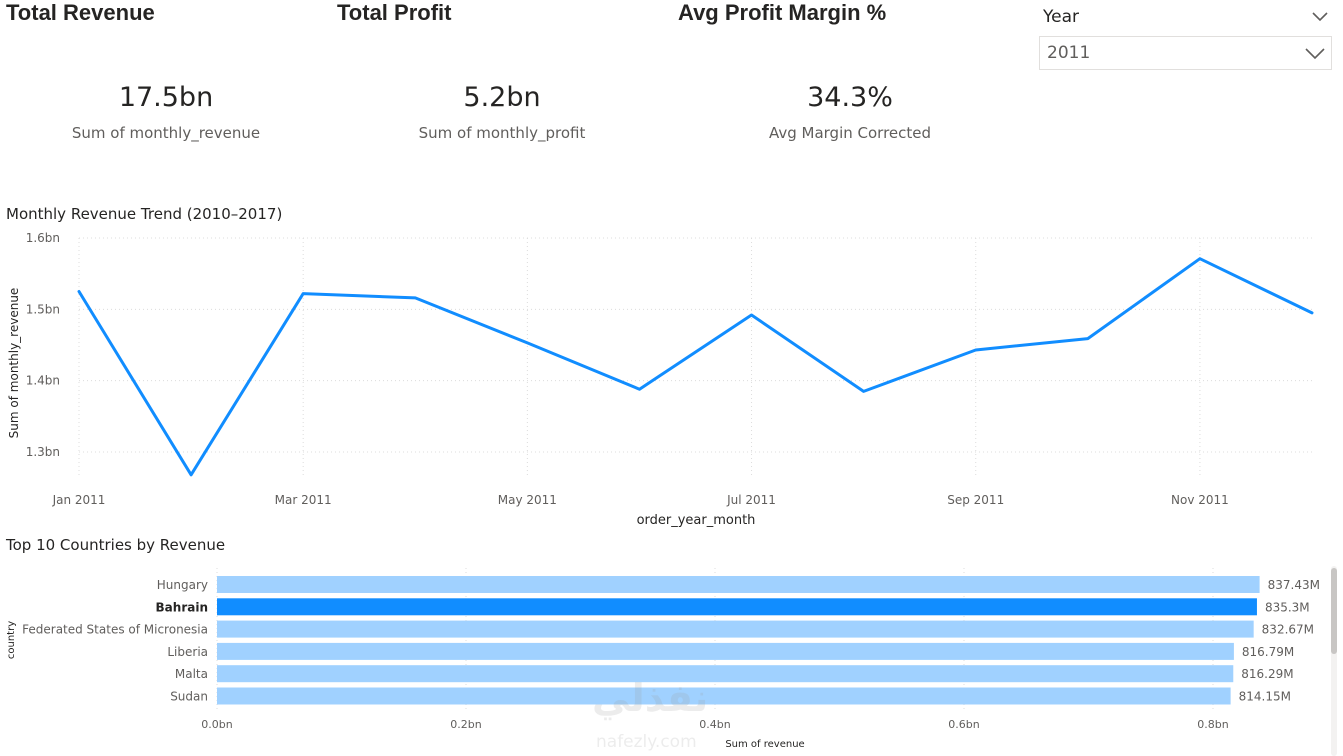 The width and height of the screenshot is (1343, 756). Describe the element at coordinates (1267, 674) in the screenshot. I see `data-label: 816.29M` at that location.